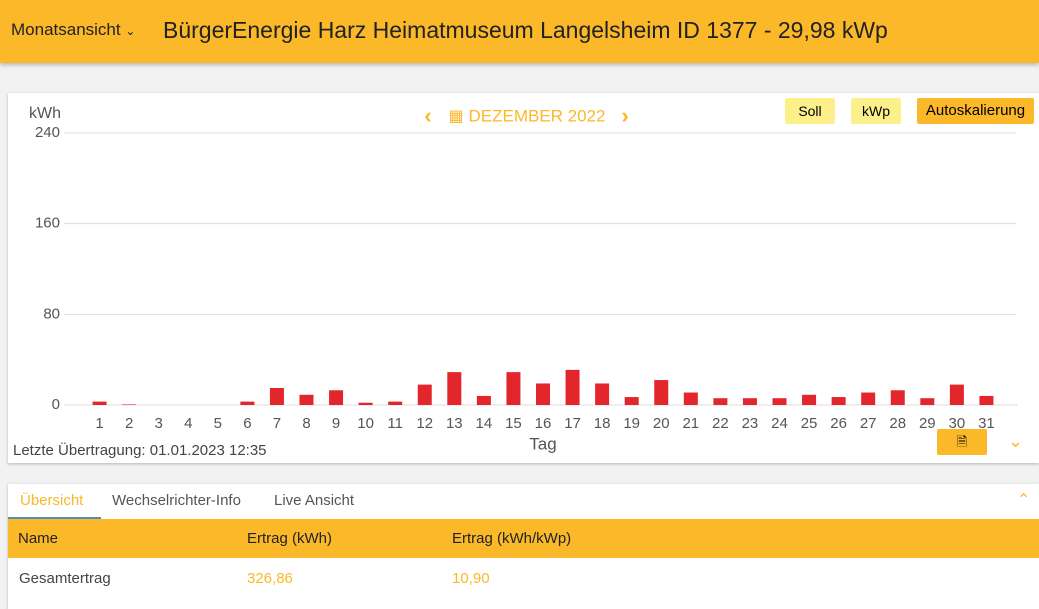  What do you see at coordinates (290, 538) in the screenshot?
I see `column-header: Ertrag (kWh)` at bounding box center [290, 538].